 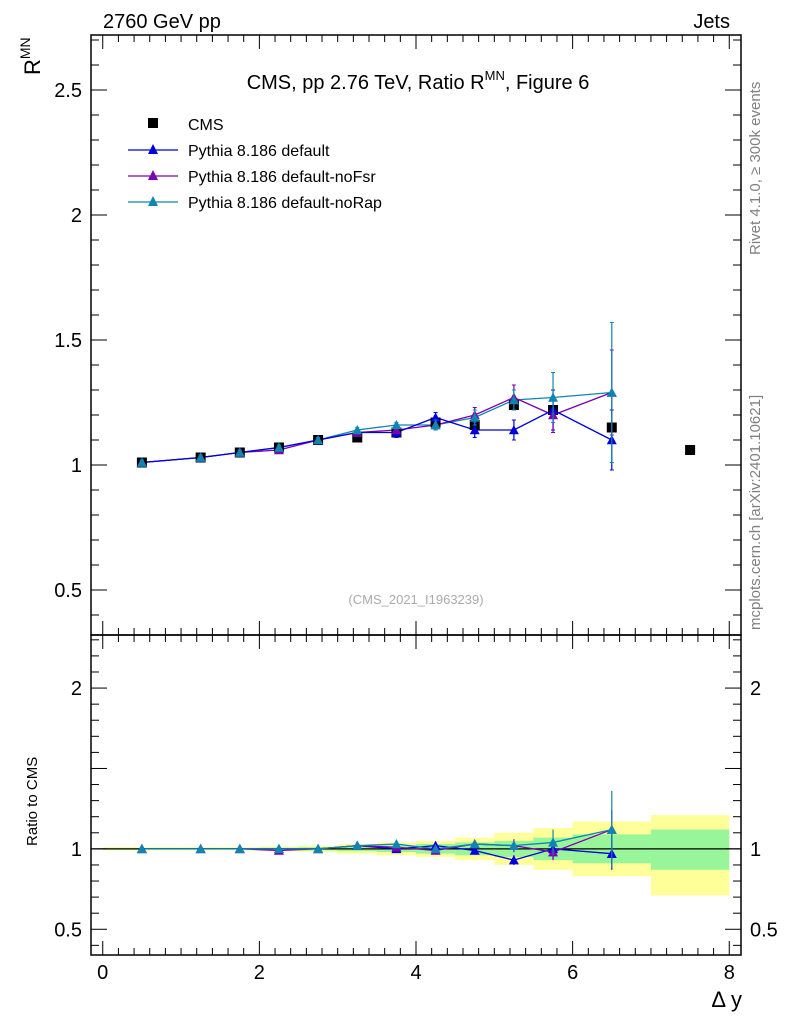 I want to click on ratio-line-norap, so click(x=376, y=839).